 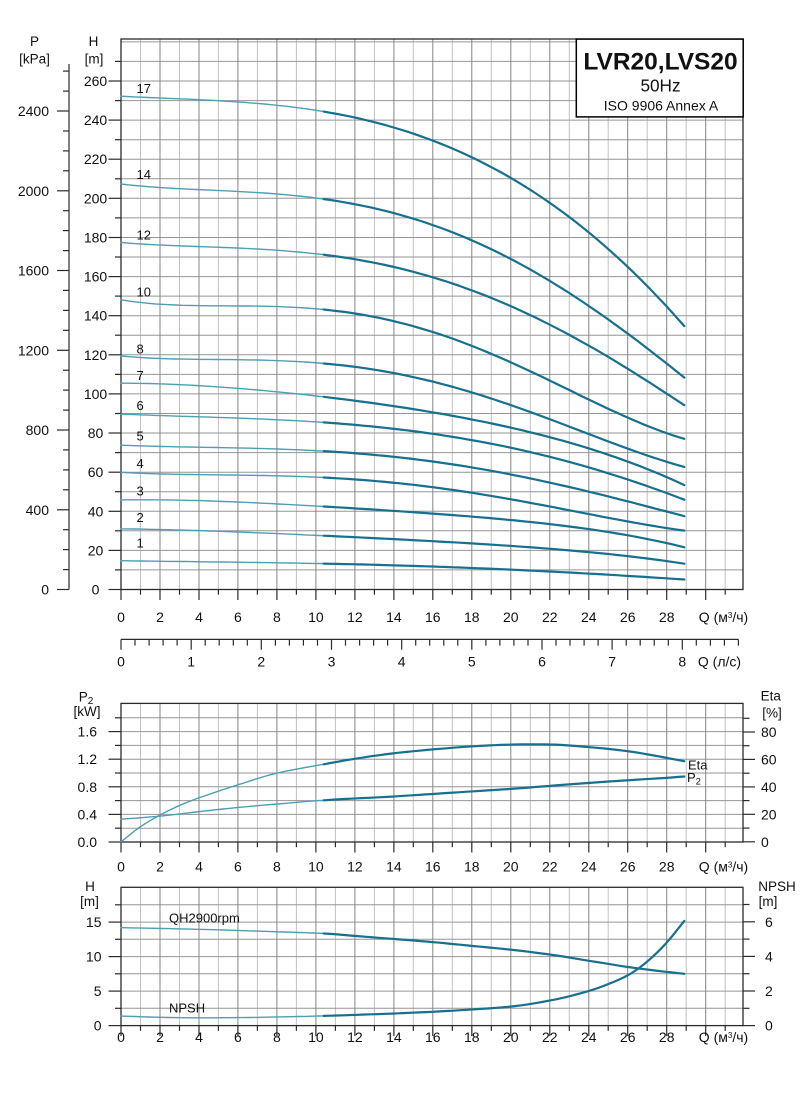 I want to click on svg-text: 400, so click(x=38, y=510).